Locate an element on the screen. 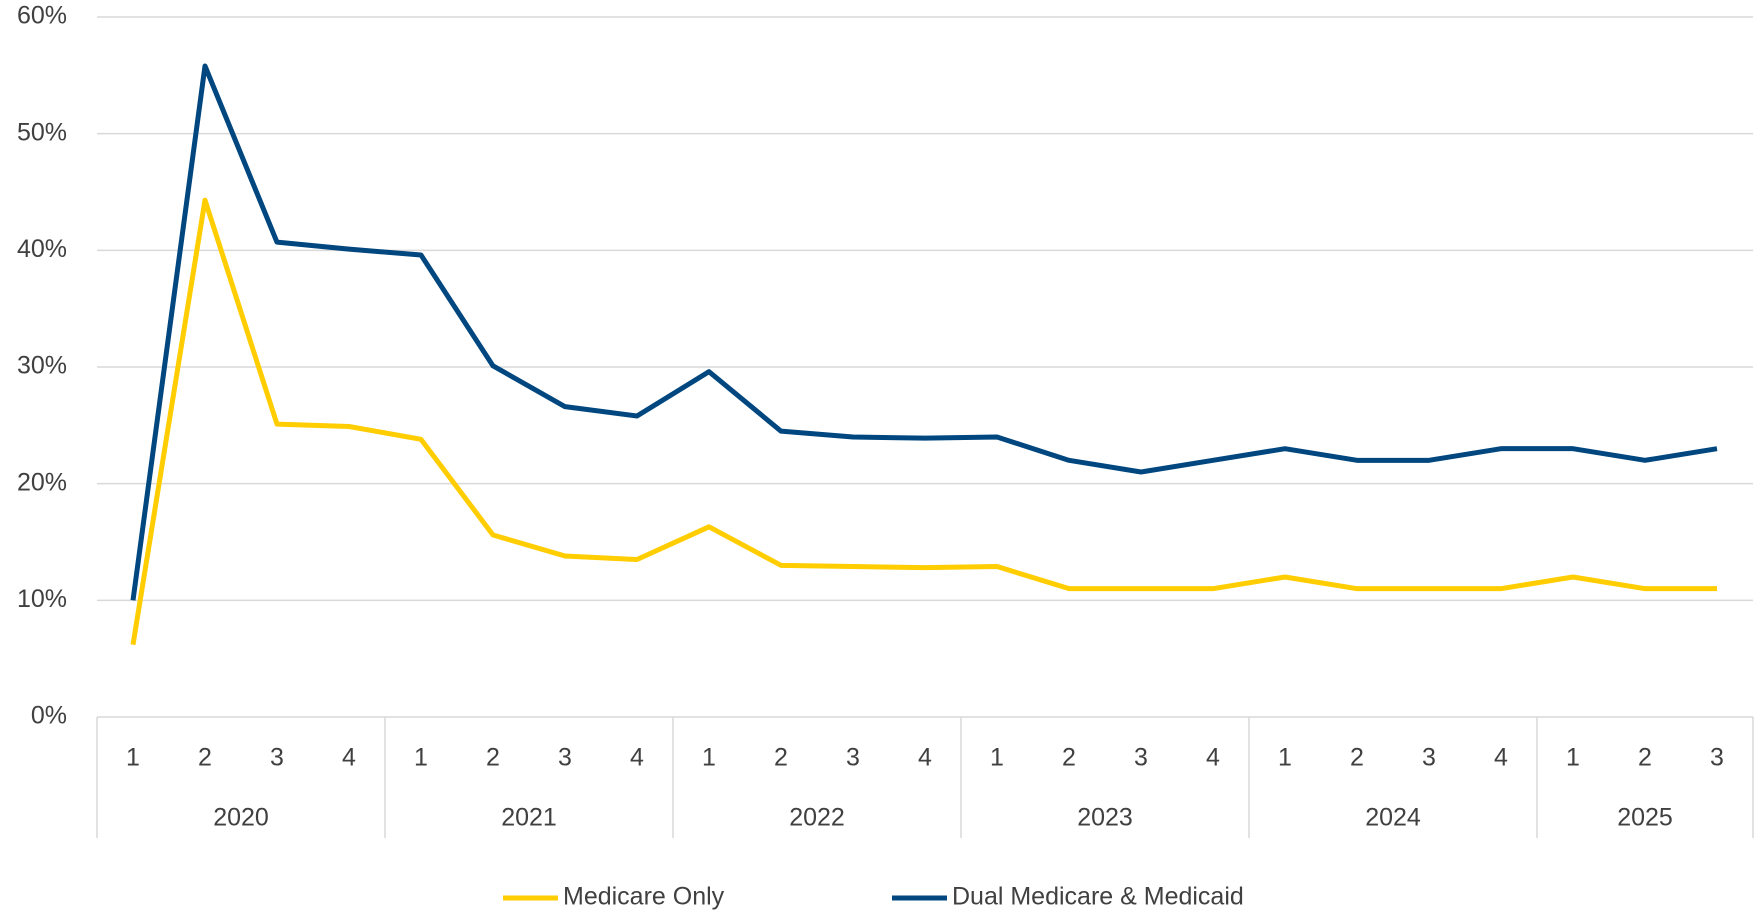  y-tick-label: 30% is located at coordinates (42, 366).